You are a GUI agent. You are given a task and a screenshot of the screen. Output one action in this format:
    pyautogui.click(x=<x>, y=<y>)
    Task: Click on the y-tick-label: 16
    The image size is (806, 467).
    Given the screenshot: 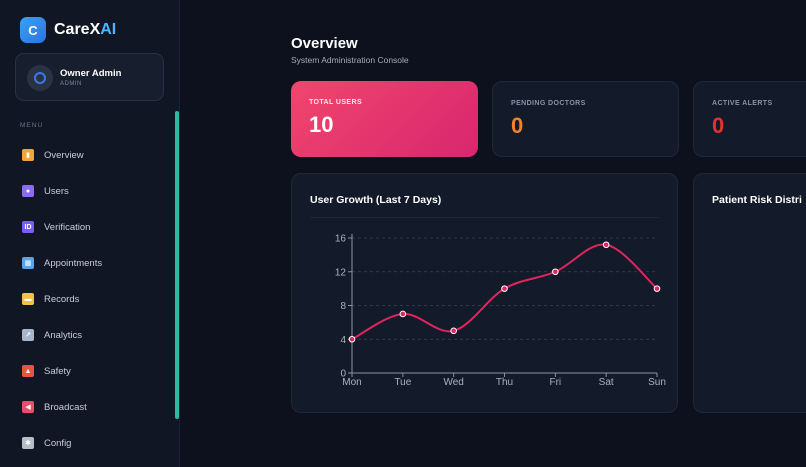 What is the action you would take?
    pyautogui.click(x=341, y=239)
    